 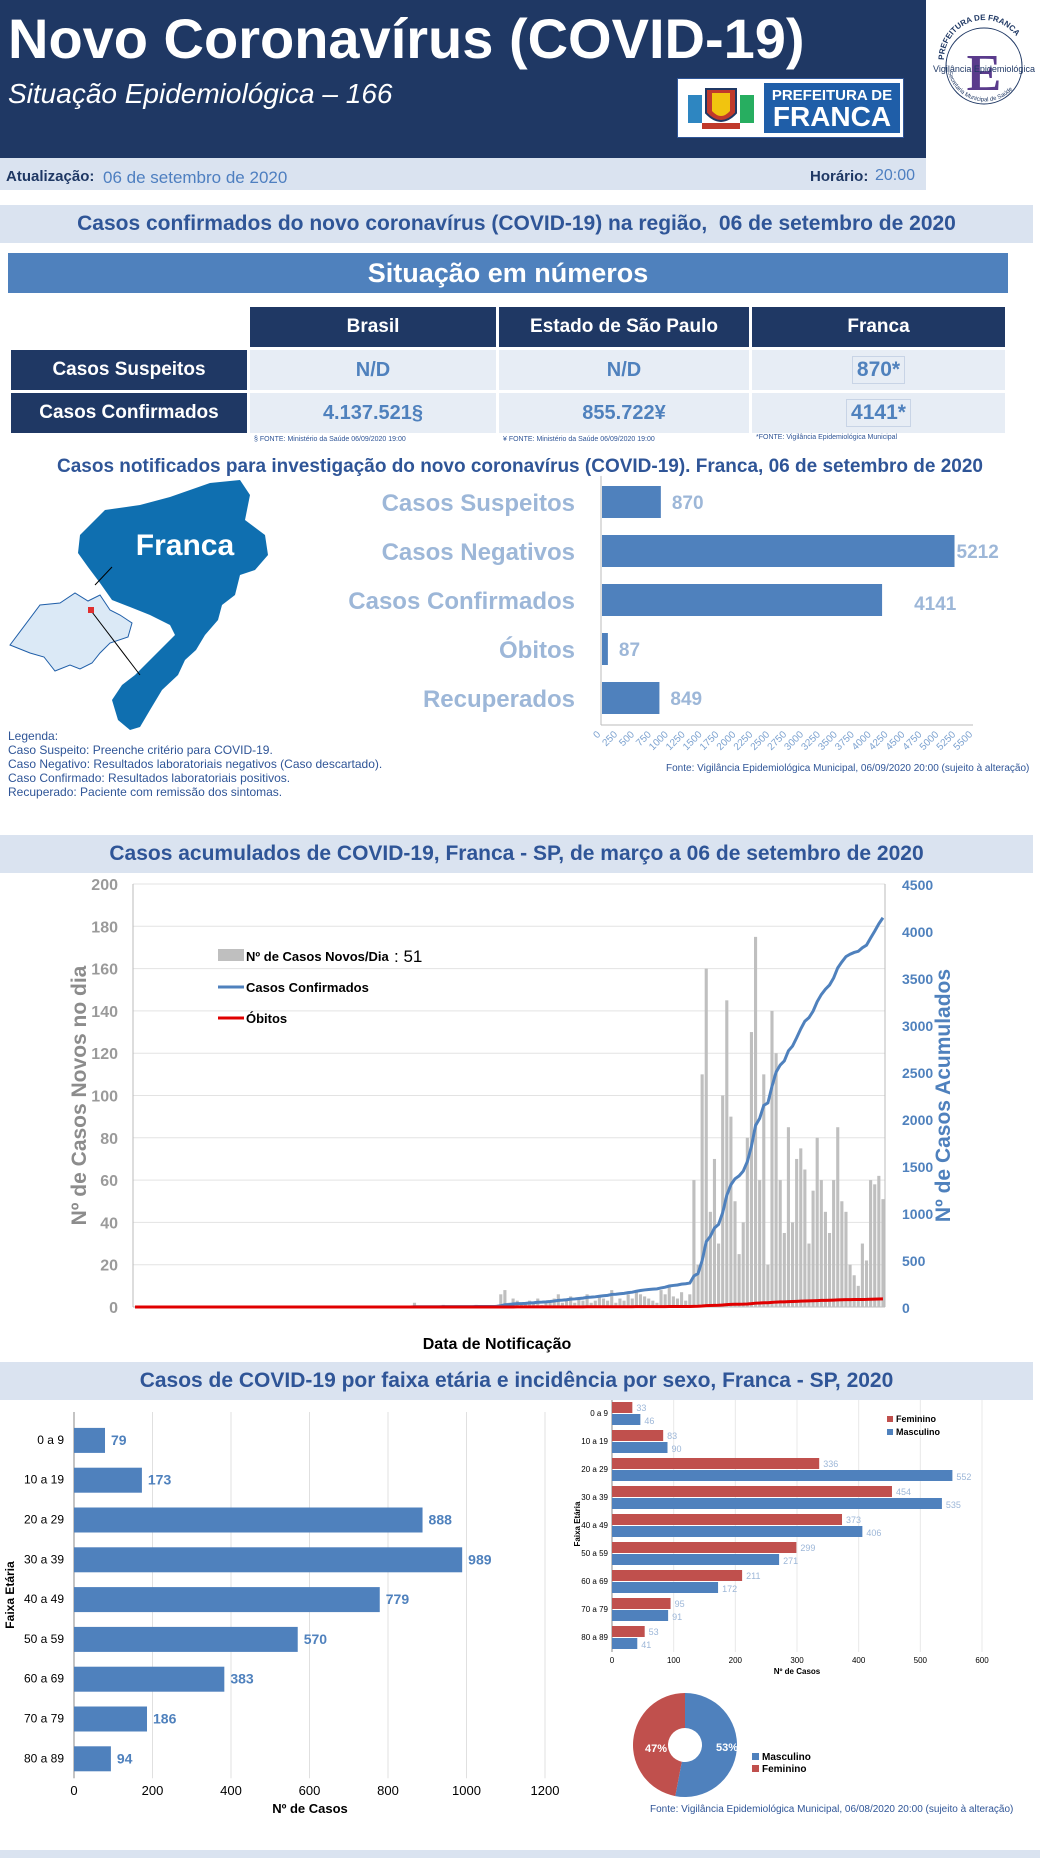 What do you see at coordinates (963, 1477) in the screenshot?
I see `data-label-masculino: 552` at bounding box center [963, 1477].